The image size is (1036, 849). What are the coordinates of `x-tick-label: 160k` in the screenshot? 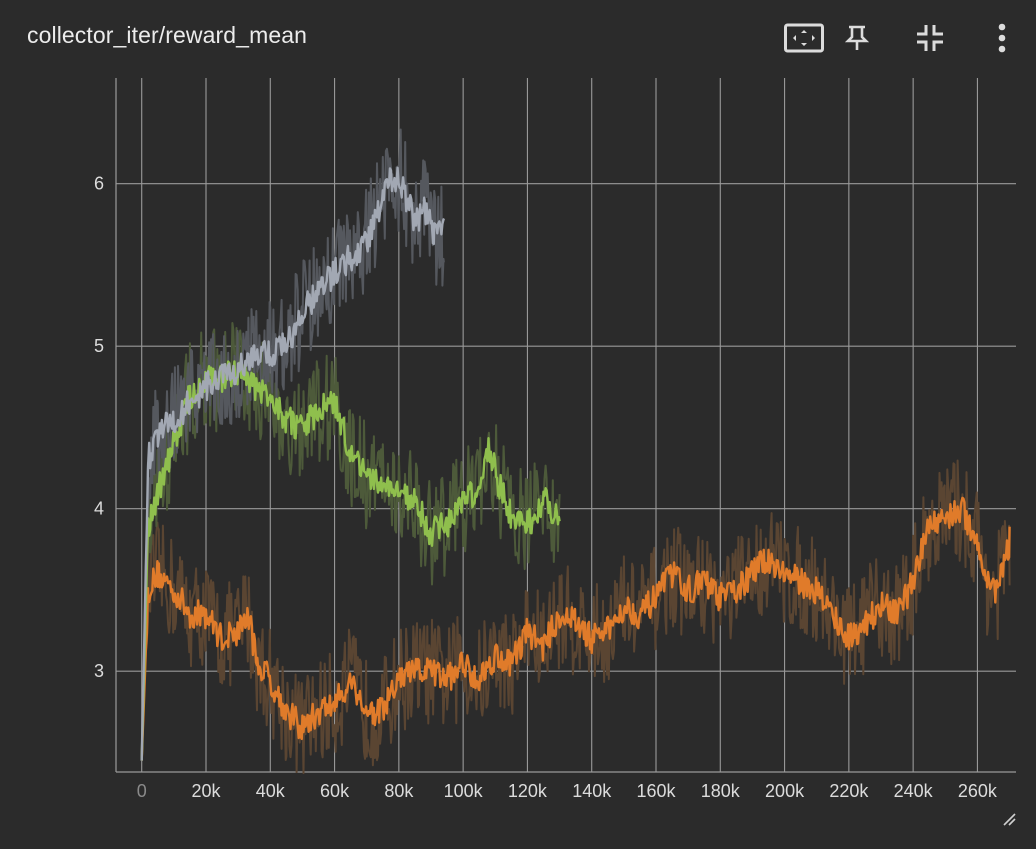 It's located at (656, 791).